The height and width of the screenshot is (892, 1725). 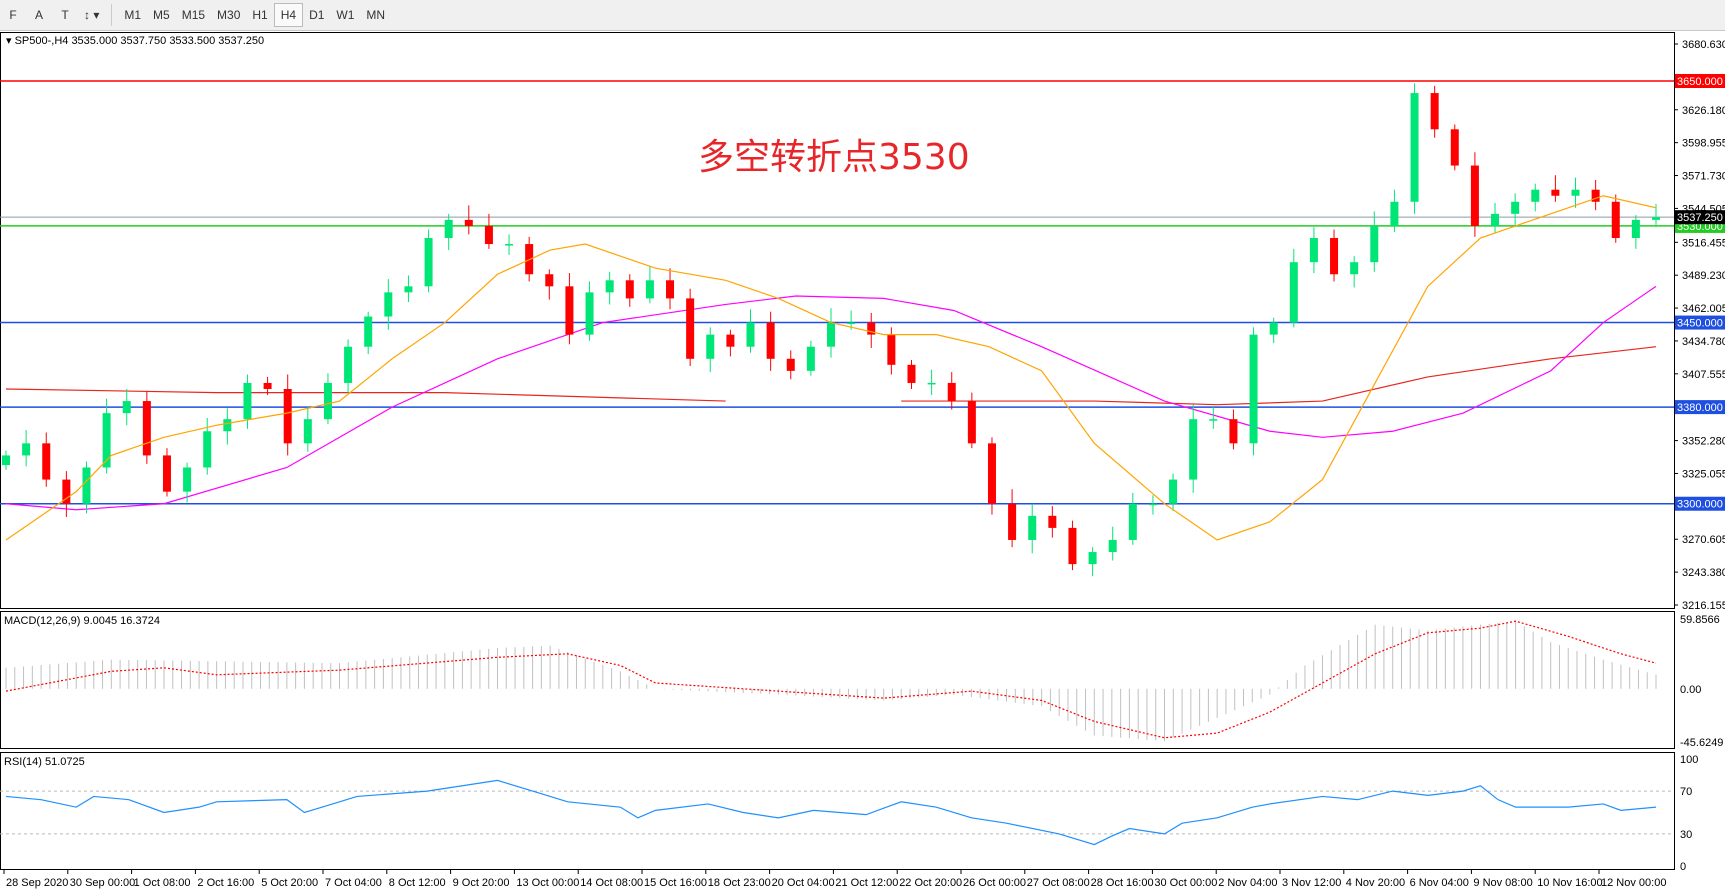 What do you see at coordinates (87, 15) in the screenshot?
I see `arrows-icon: ↕` at bounding box center [87, 15].